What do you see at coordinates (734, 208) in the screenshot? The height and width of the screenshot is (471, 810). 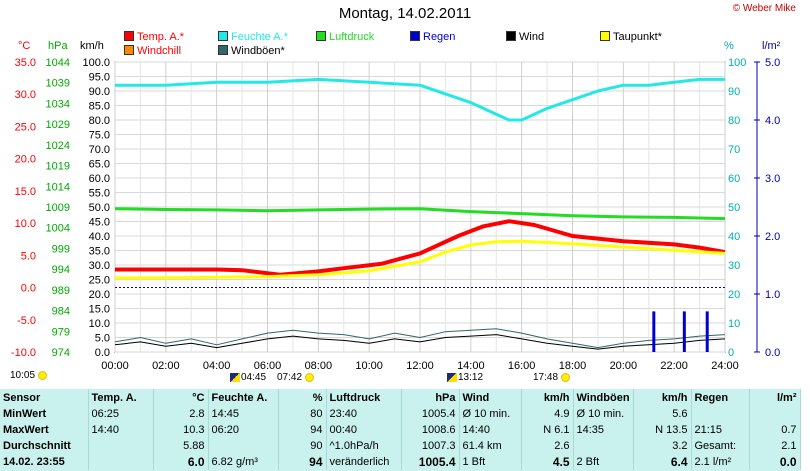 I see `hum-tick-label: 50` at bounding box center [734, 208].